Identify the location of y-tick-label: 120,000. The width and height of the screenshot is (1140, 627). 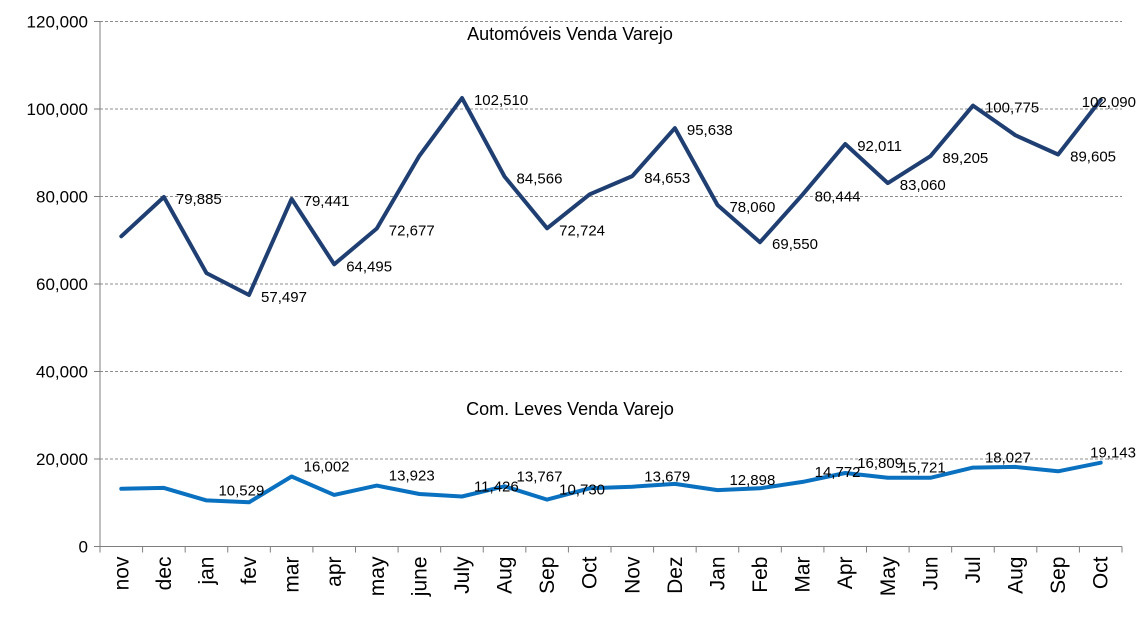
(57, 22).